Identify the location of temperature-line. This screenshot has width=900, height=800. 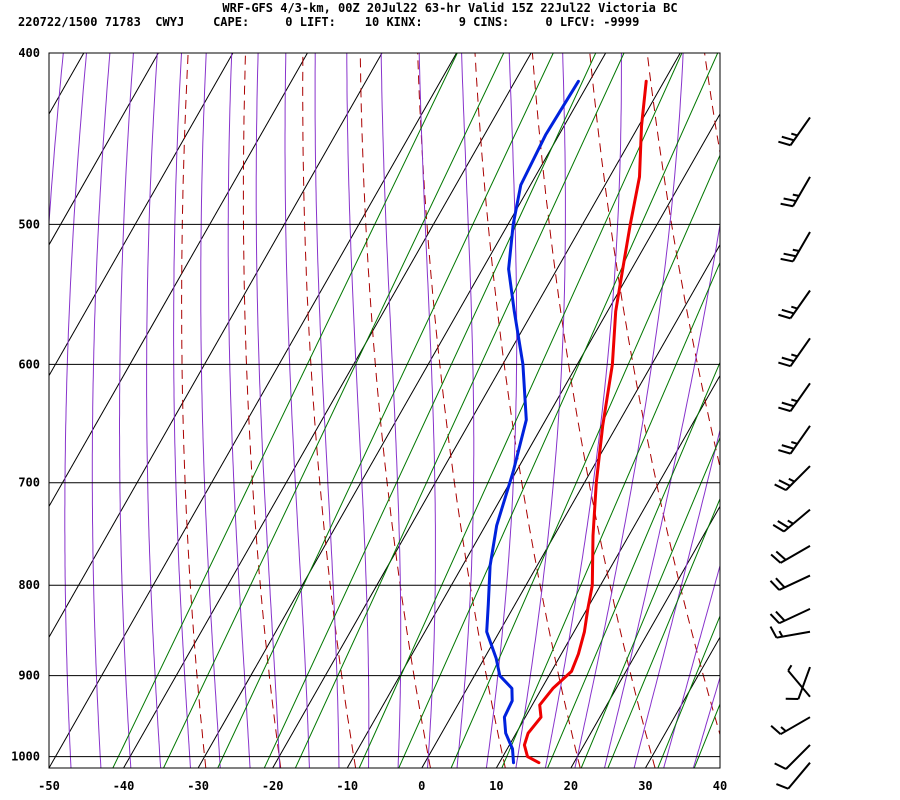
(585, 422).